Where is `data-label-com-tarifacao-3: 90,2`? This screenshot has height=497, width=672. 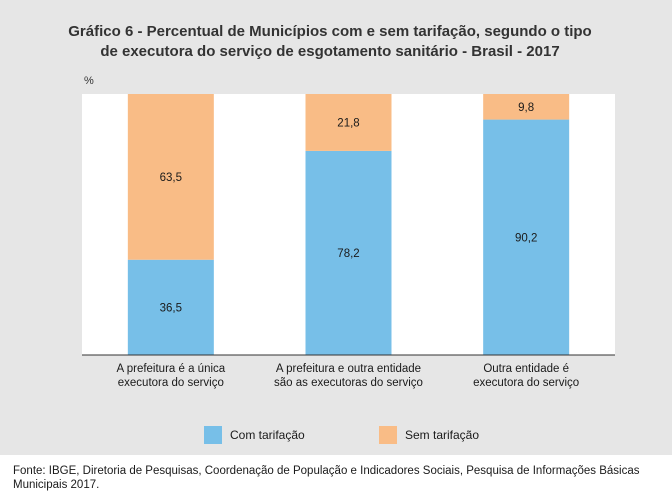
data-label-com-tarifacao-3: 90,2 is located at coordinates (526, 238).